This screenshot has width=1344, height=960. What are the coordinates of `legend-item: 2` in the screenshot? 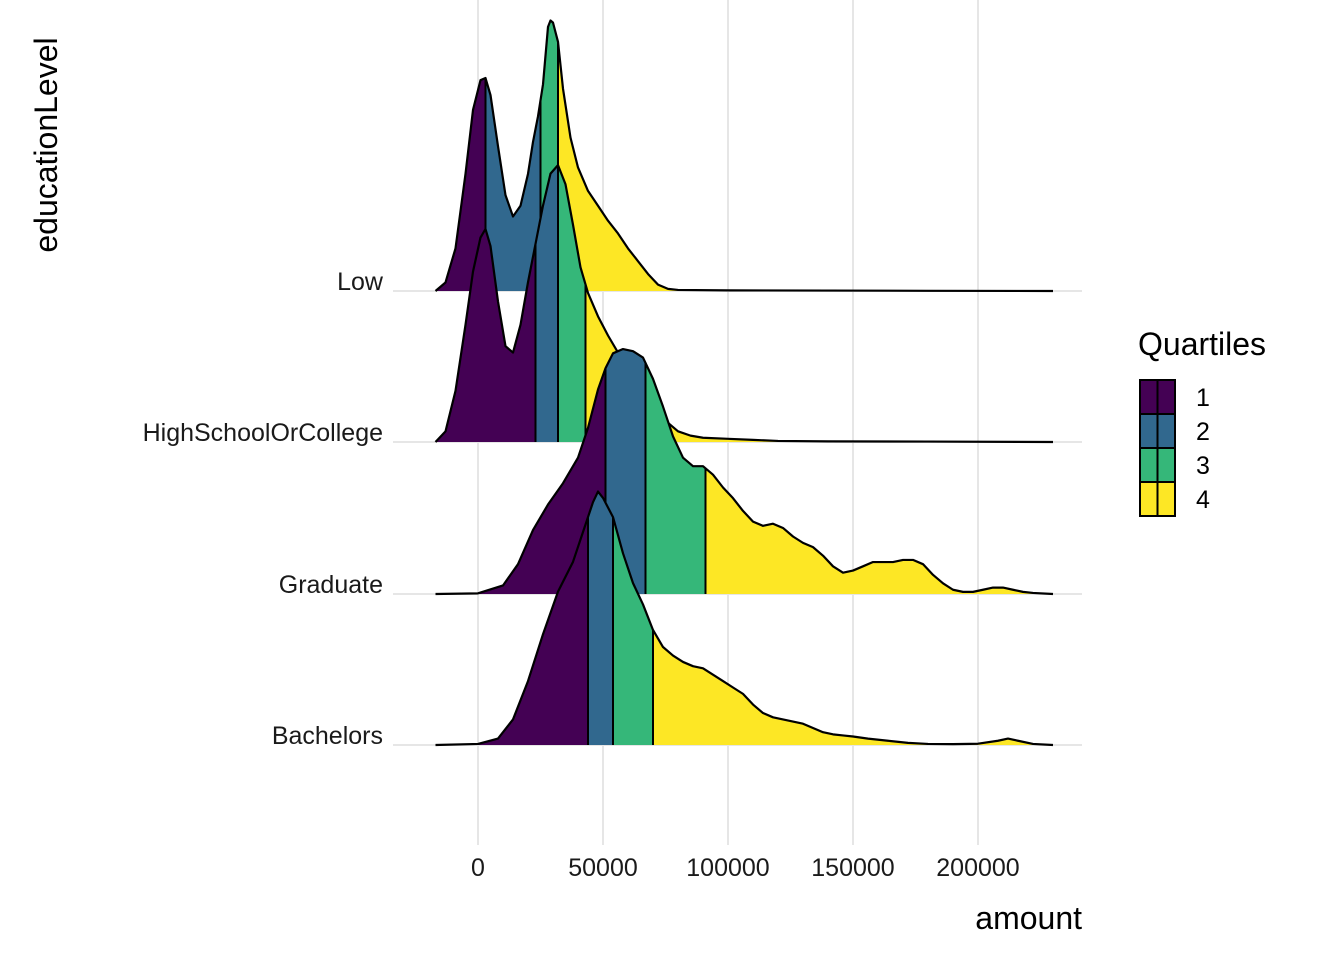 It's located at (1174, 431).